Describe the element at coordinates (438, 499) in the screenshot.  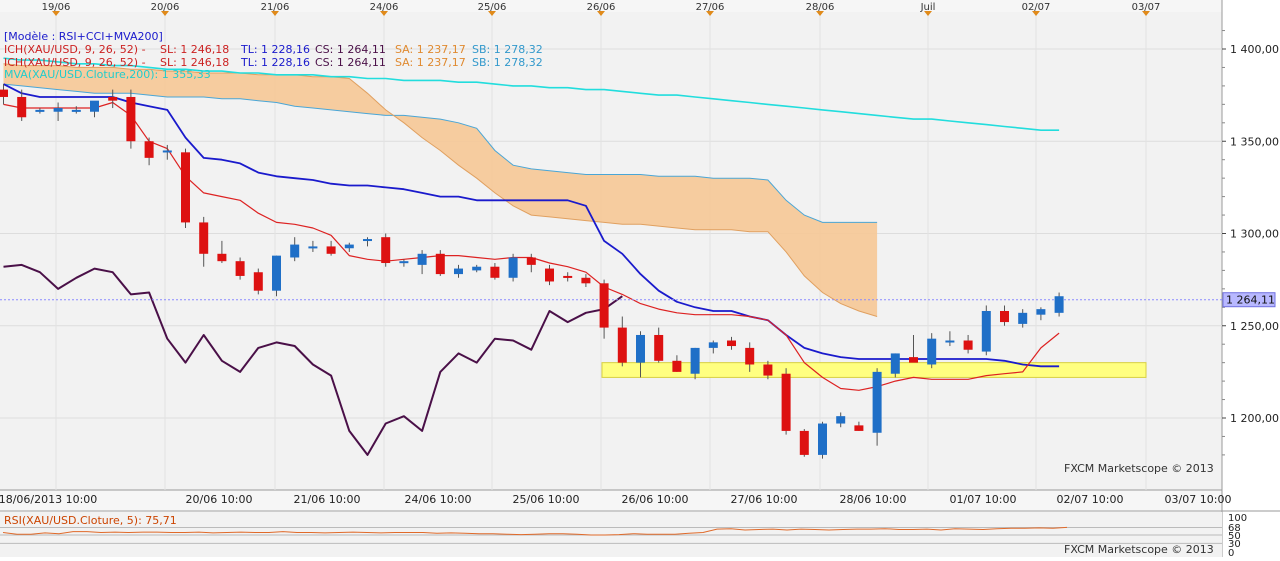
I see `bottom-date-label: 24/06 10:00` at that location.